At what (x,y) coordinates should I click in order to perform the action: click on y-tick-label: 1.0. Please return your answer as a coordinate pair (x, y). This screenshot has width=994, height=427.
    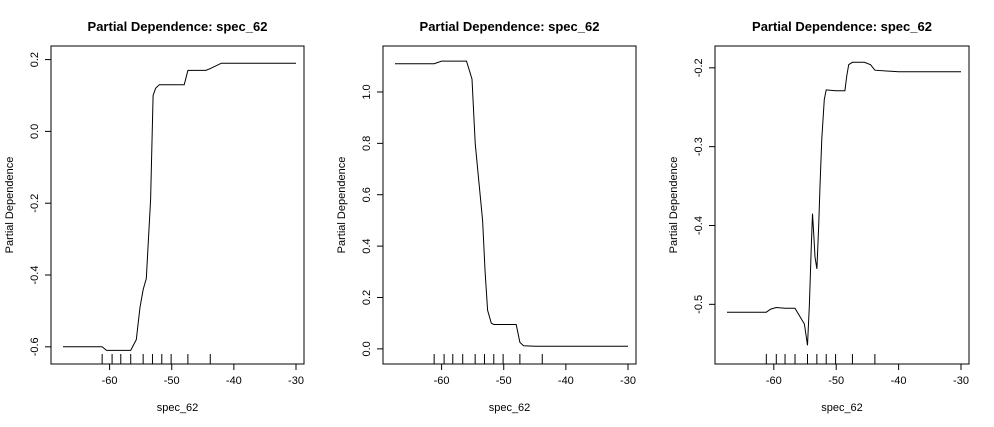
    Looking at the image, I should click on (367, 91).